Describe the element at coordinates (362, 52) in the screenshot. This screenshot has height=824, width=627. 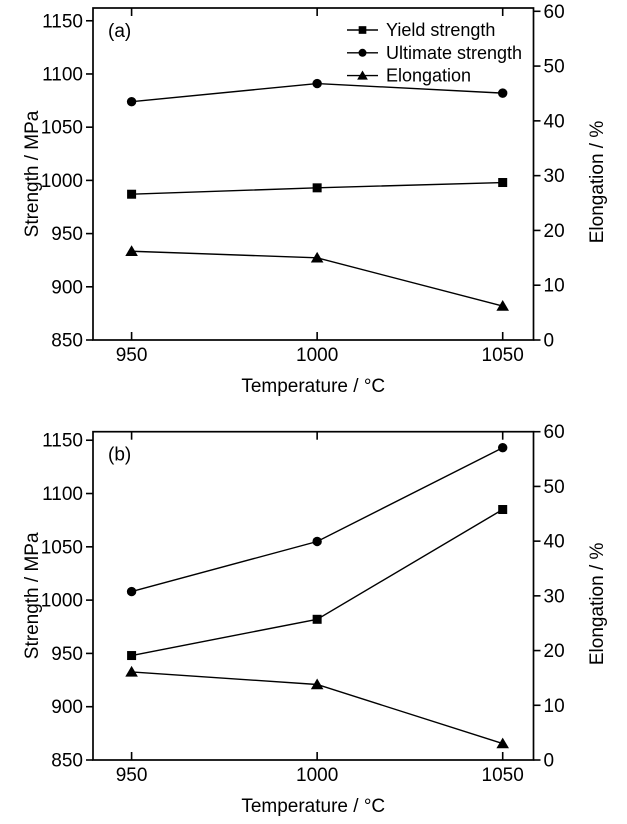
I see `legend-circle-icon` at that location.